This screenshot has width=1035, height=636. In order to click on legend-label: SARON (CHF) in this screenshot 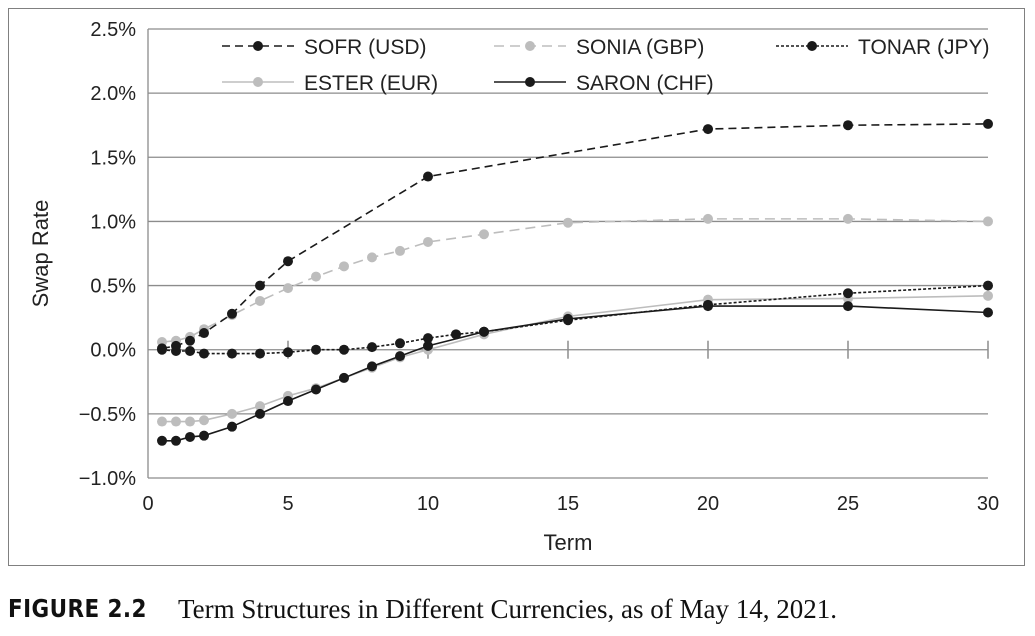, I will do `click(645, 83)`.